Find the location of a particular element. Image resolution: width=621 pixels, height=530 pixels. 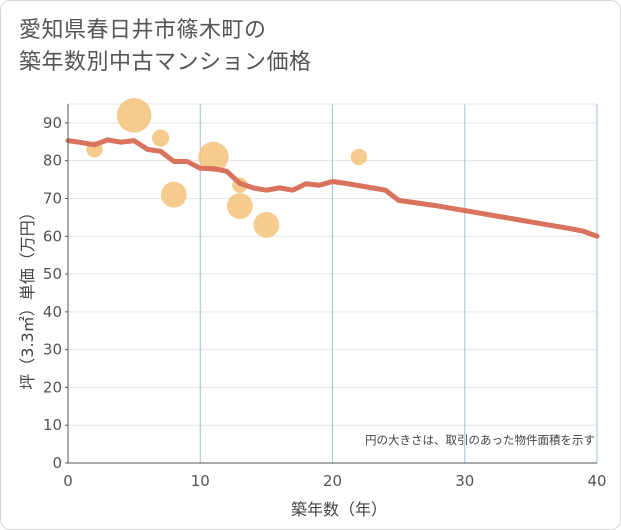

y-tick-label-80: 80 is located at coordinates (52, 161).